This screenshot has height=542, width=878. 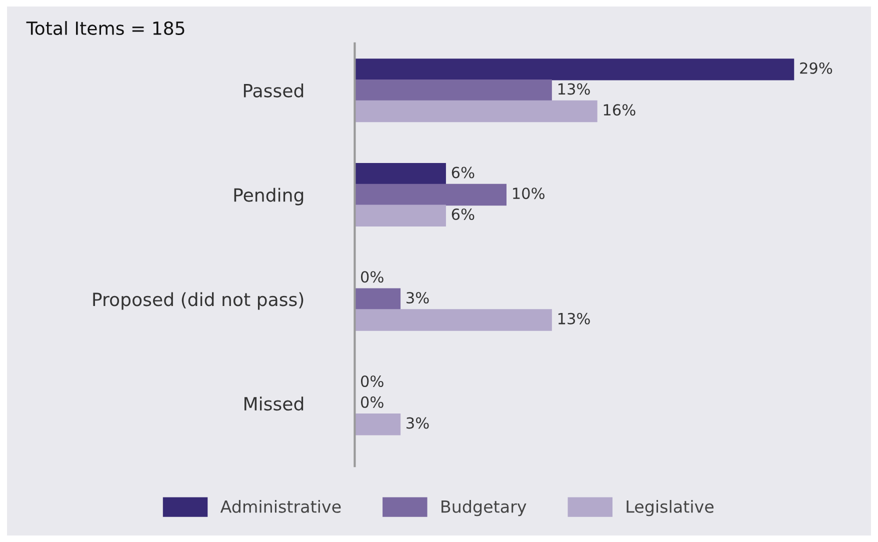 I want to click on text: Total Items = 185, so click(x=105, y=28).